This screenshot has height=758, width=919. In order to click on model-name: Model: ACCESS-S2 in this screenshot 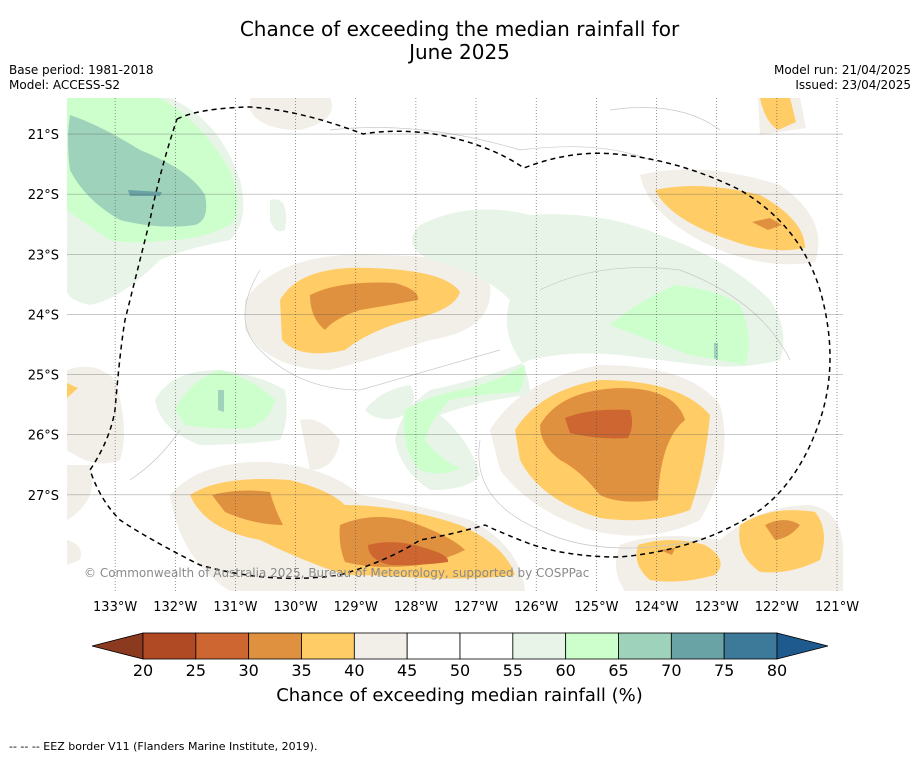, I will do `click(65, 85)`.